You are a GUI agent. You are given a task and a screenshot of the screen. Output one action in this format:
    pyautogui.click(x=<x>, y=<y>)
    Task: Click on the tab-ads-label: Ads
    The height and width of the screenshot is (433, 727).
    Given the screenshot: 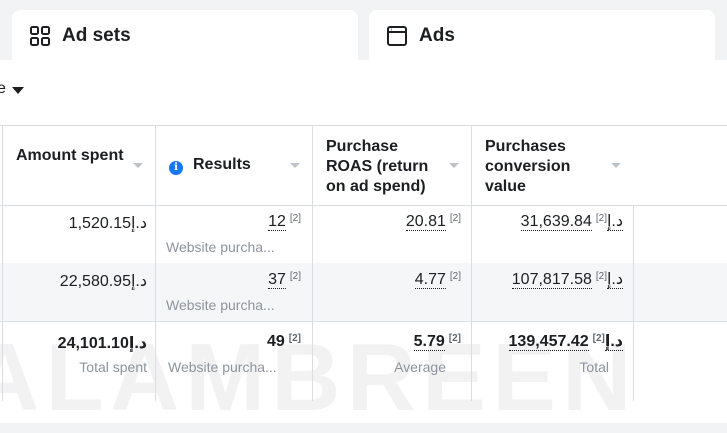 What is the action you would take?
    pyautogui.click(x=437, y=35)
    